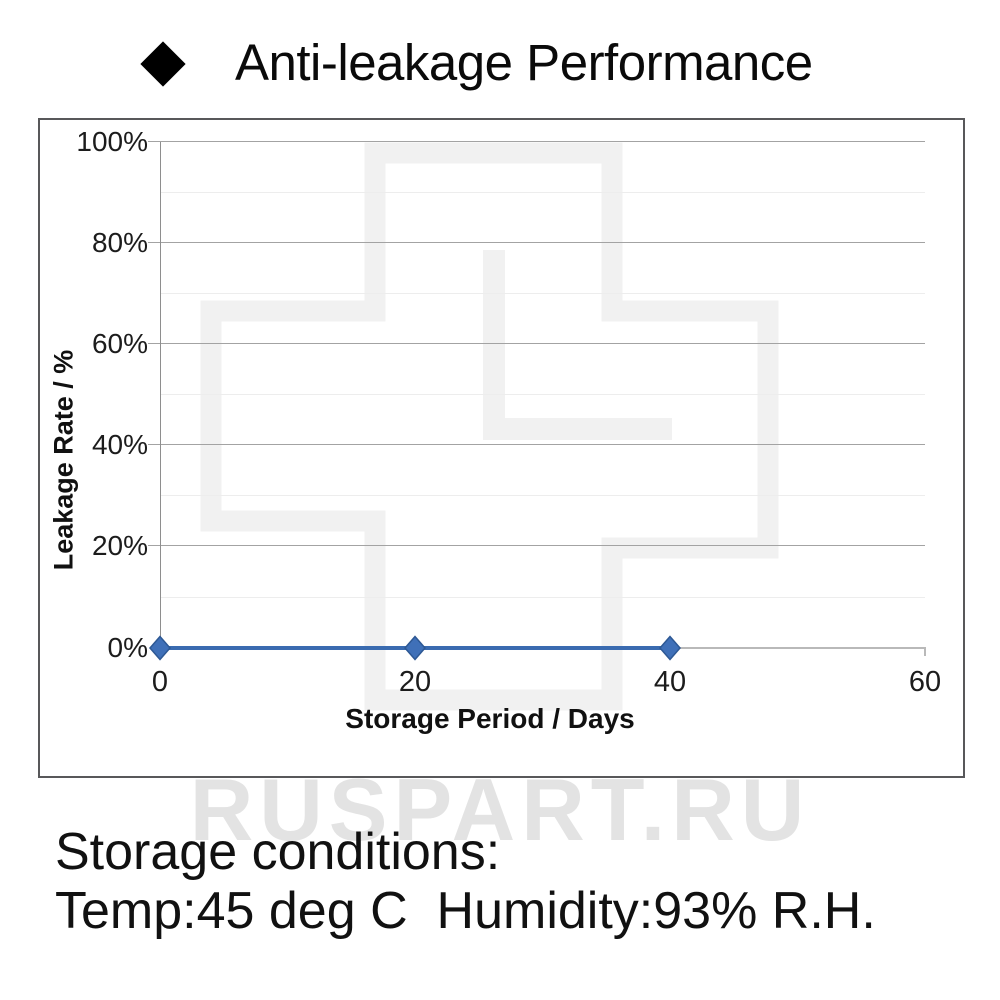 This screenshot has height=1000, width=1000. Describe the element at coordinates (112, 141) in the screenshot. I see `y-tick-label: 100%` at that location.